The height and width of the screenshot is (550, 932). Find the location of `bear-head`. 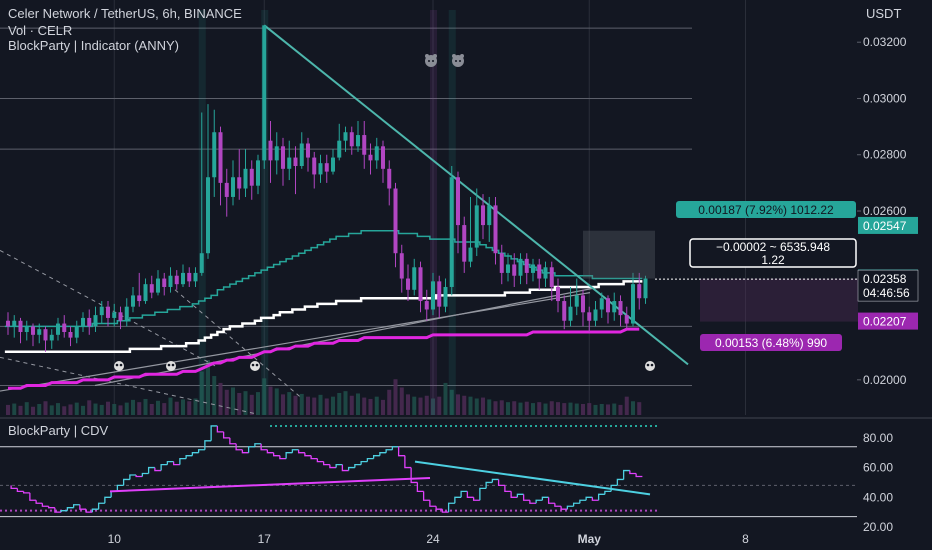

bear-head is located at coordinates (431, 61).